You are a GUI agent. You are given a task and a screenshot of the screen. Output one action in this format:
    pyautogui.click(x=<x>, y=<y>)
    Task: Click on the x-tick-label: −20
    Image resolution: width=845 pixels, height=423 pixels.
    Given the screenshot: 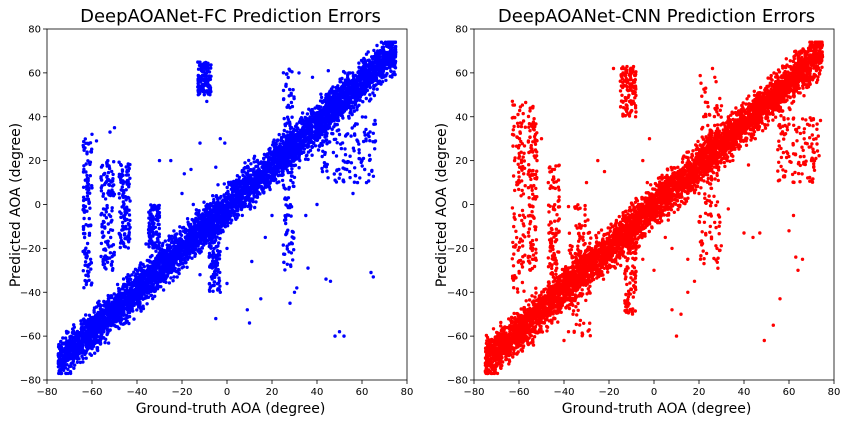 What is the action you would take?
    pyautogui.click(x=181, y=392)
    